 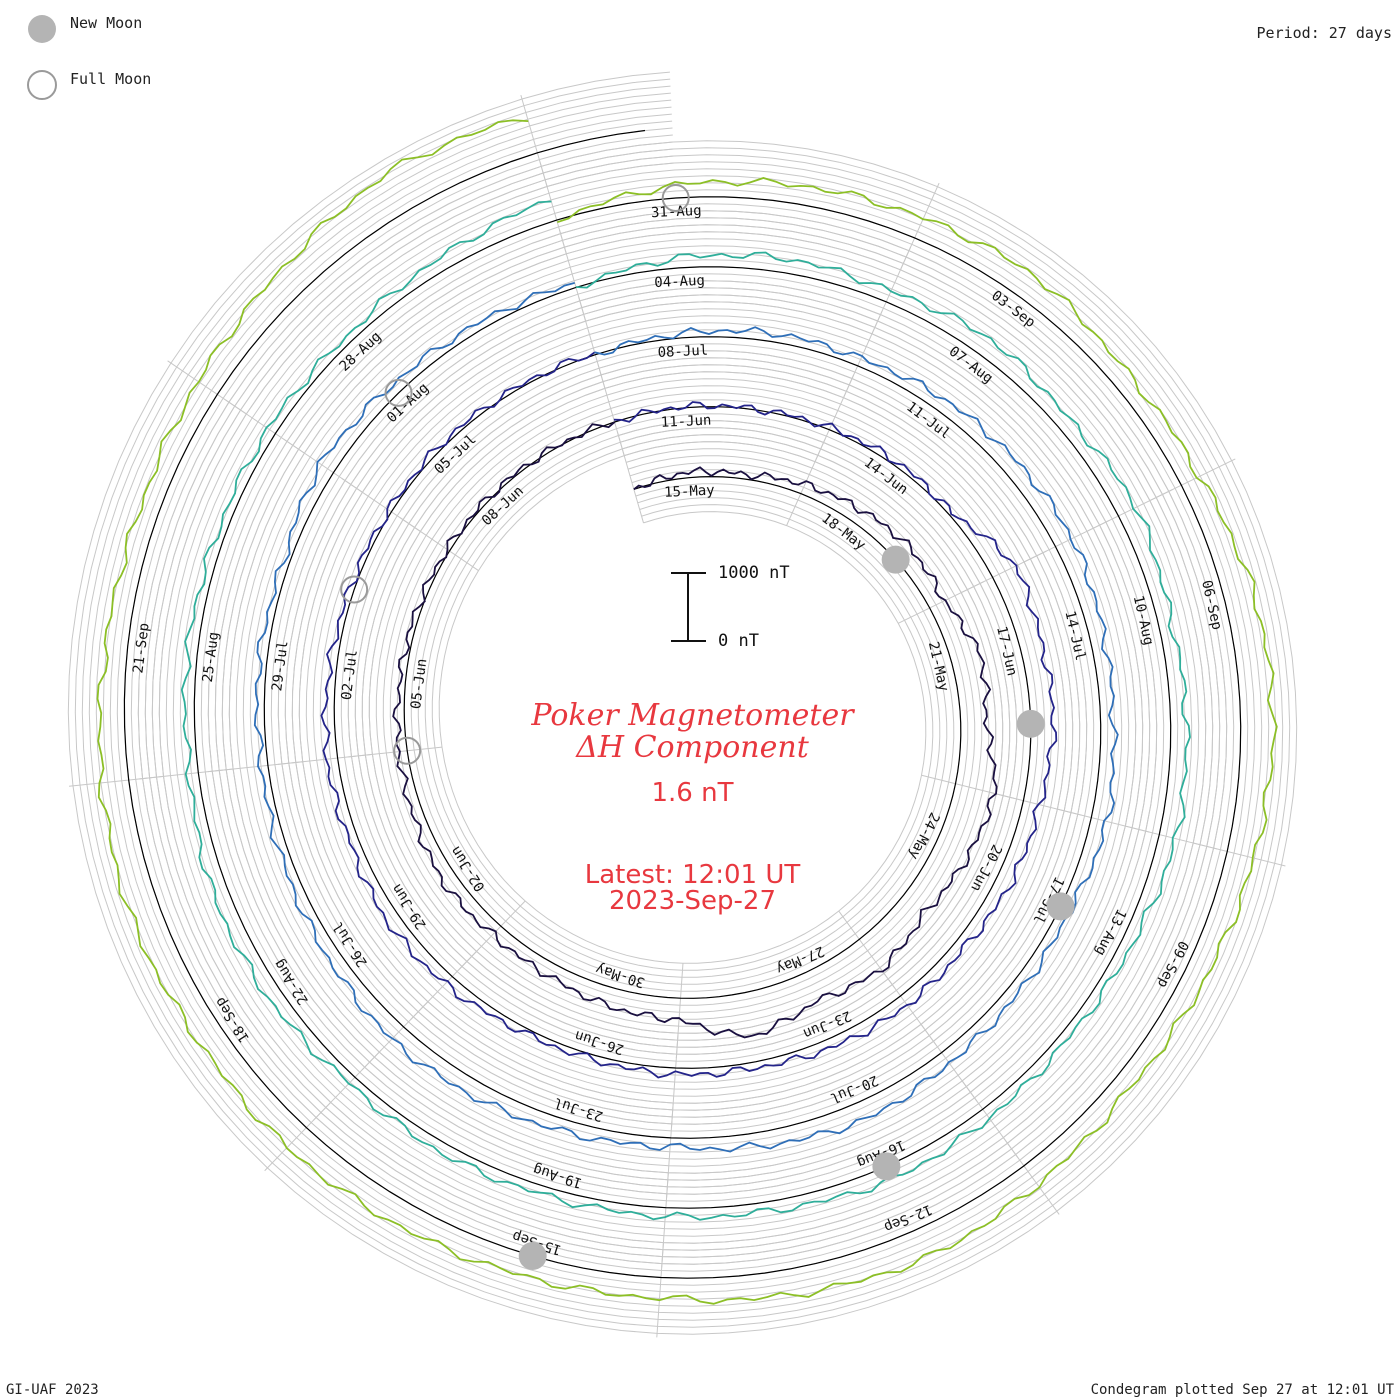 I want to click on date-label: 08-Jul, so click(x=682, y=352).